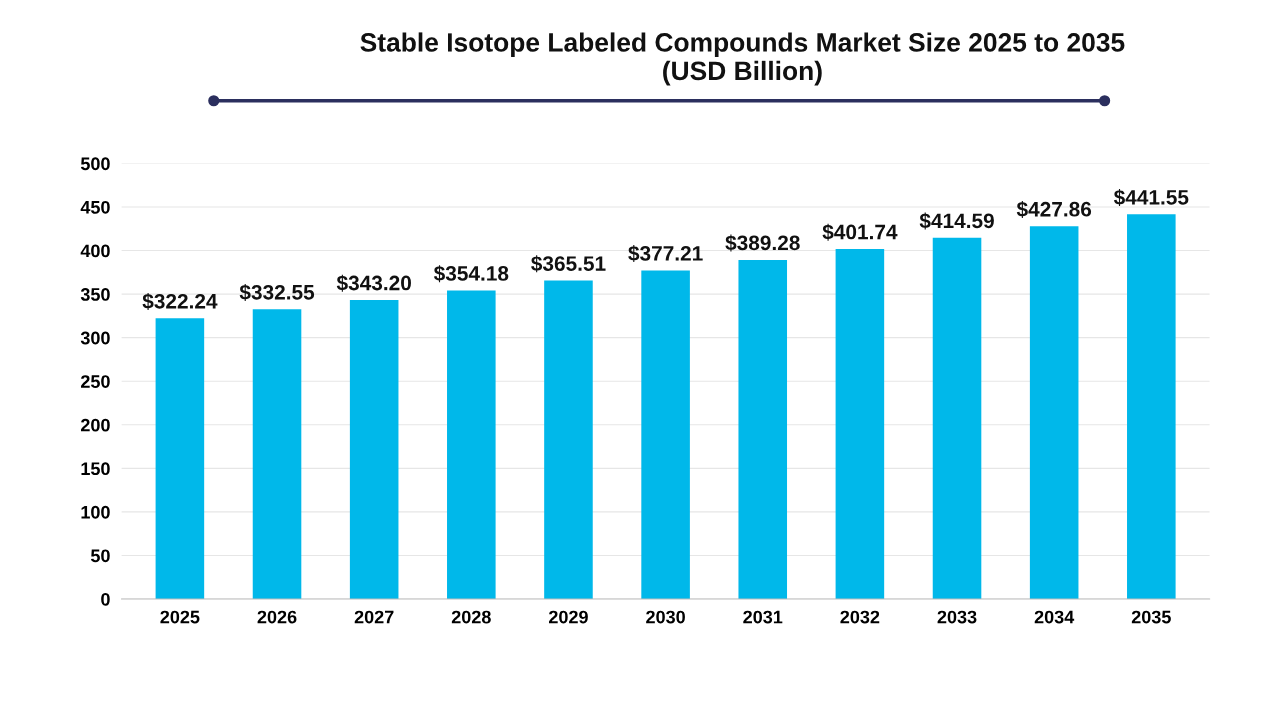 The width and height of the screenshot is (1280, 720). What do you see at coordinates (957, 617) in the screenshot?
I see `x-tick-label: 2033` at bounding box center [957, 617].